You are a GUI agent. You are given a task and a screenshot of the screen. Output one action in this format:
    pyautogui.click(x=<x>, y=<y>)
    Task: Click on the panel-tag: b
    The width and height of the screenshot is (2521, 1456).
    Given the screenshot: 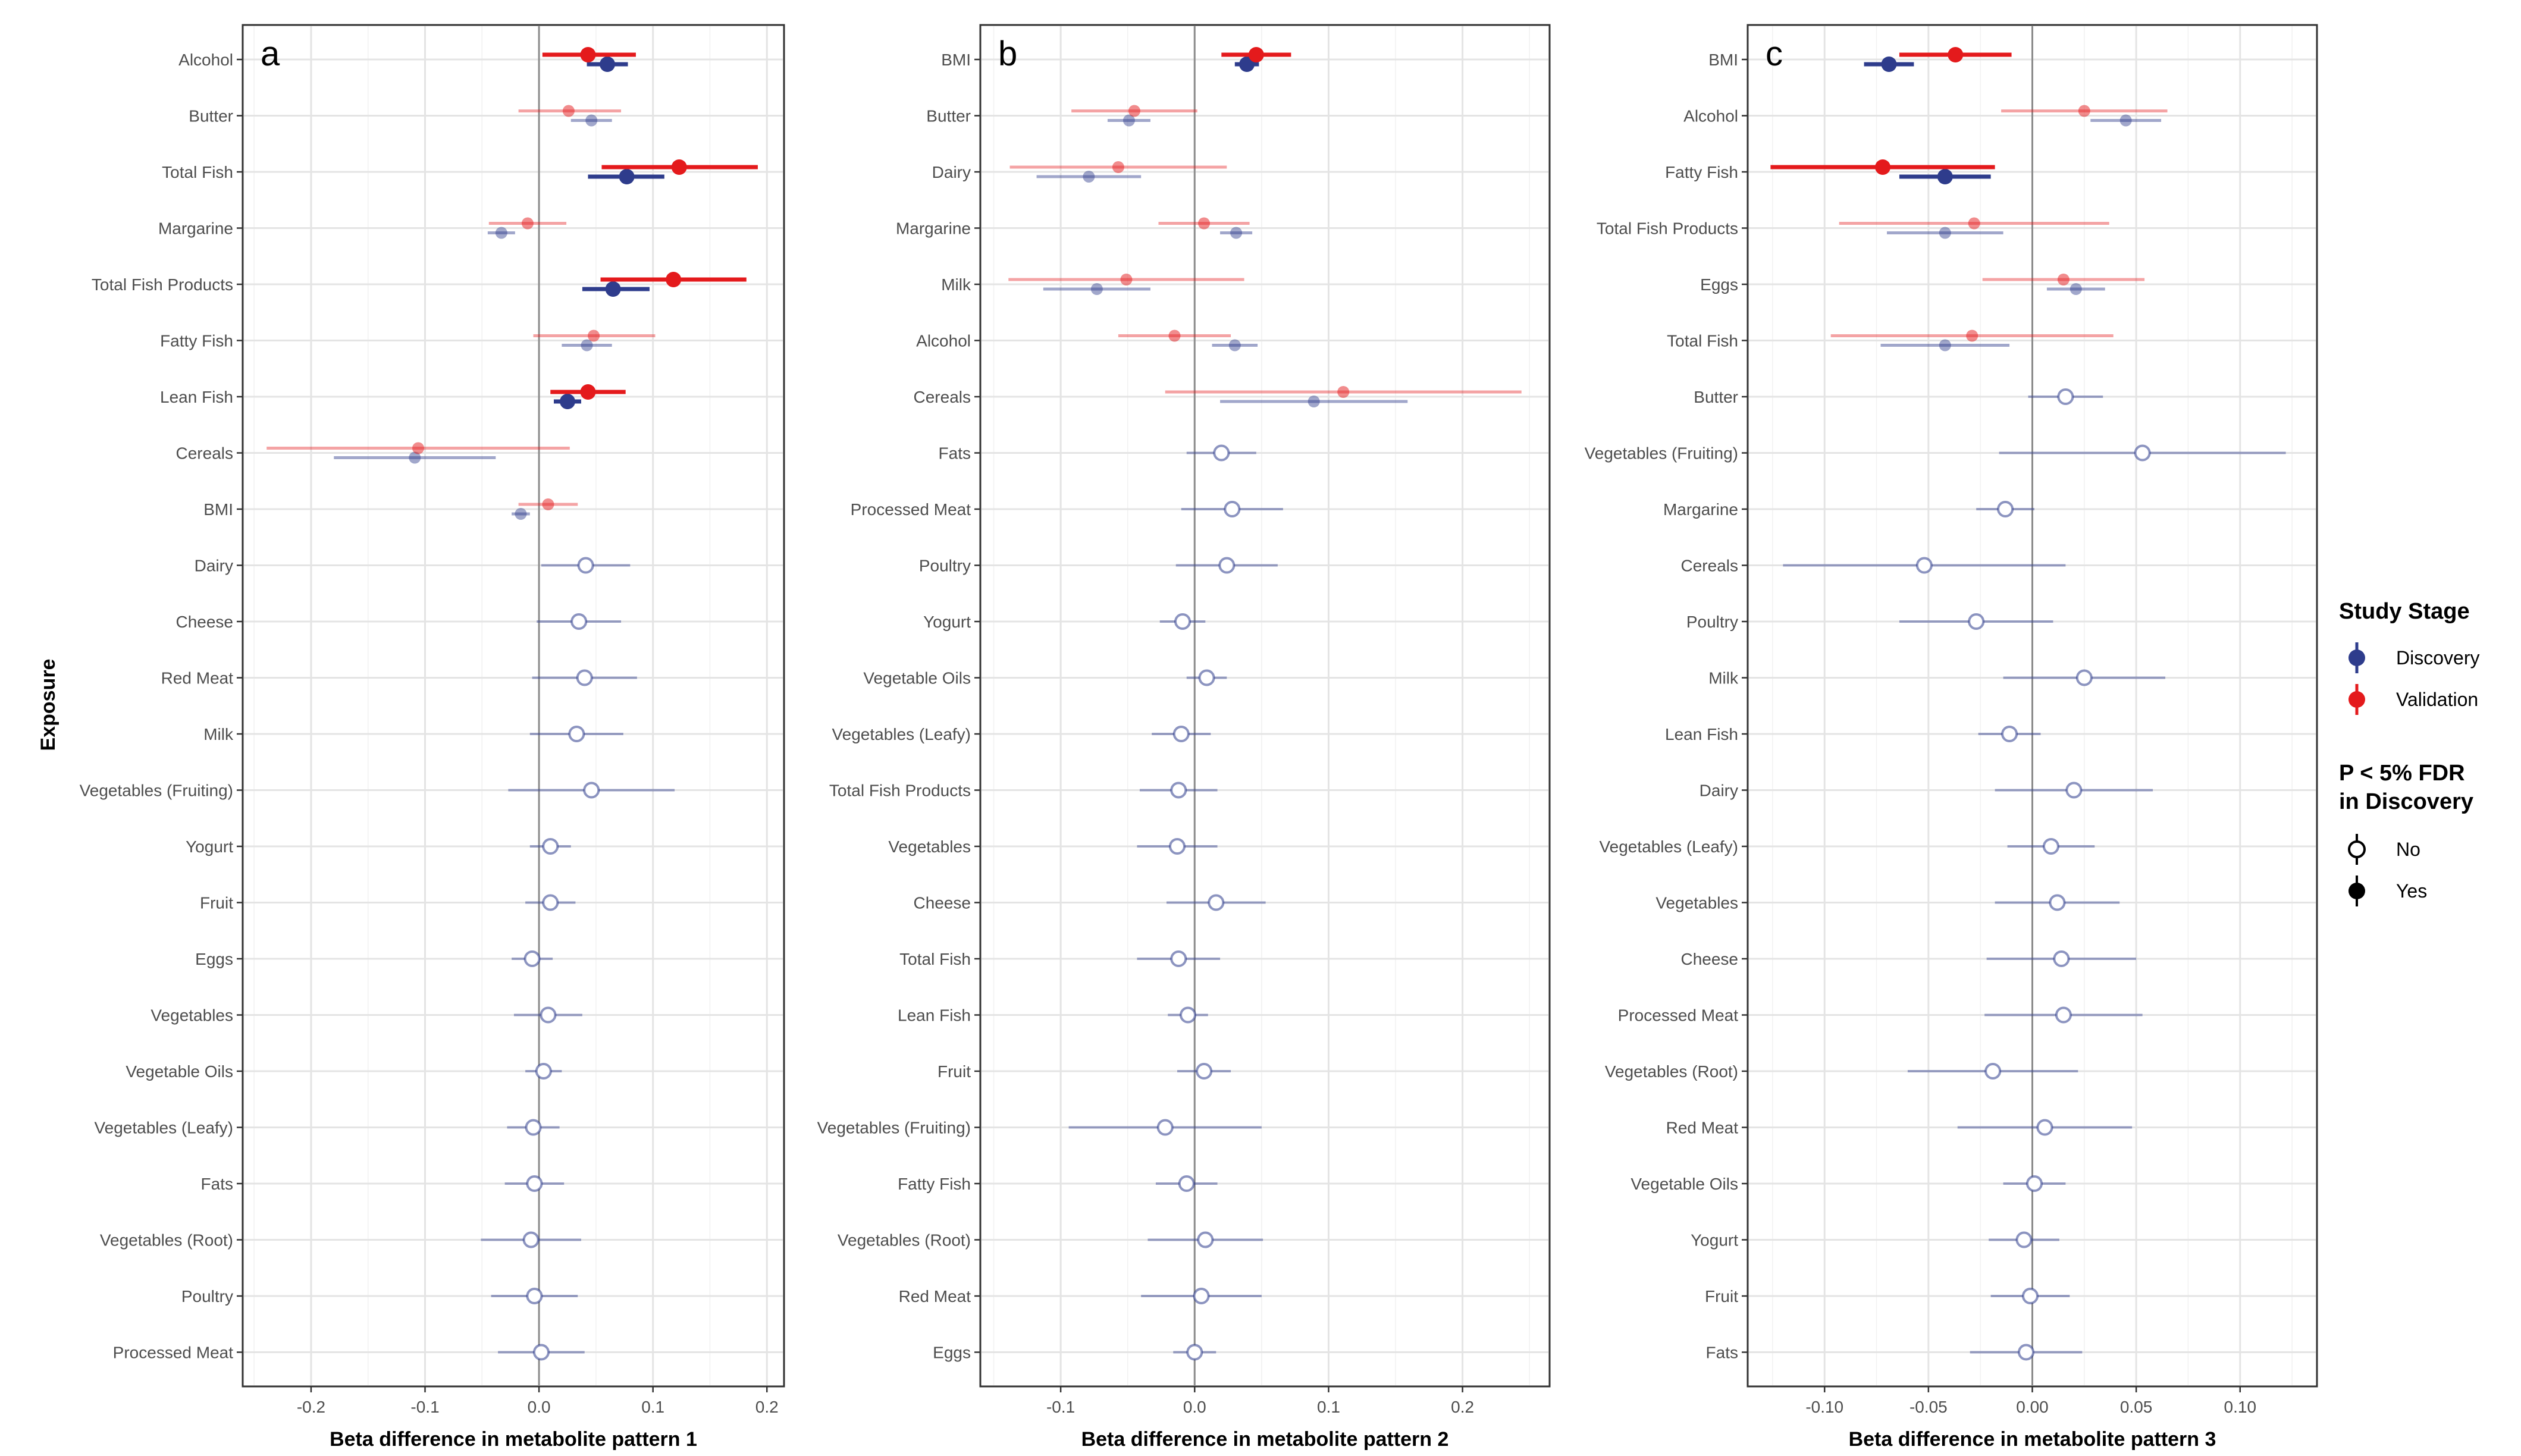 What is the action you would take?
    pyautogui.click(x=1007, y=53)
    